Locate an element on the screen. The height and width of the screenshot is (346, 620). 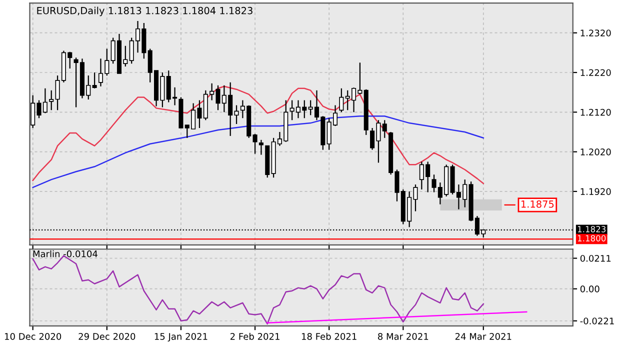
y-tick-label: -0.0221 is located at coordinates (597, 321).